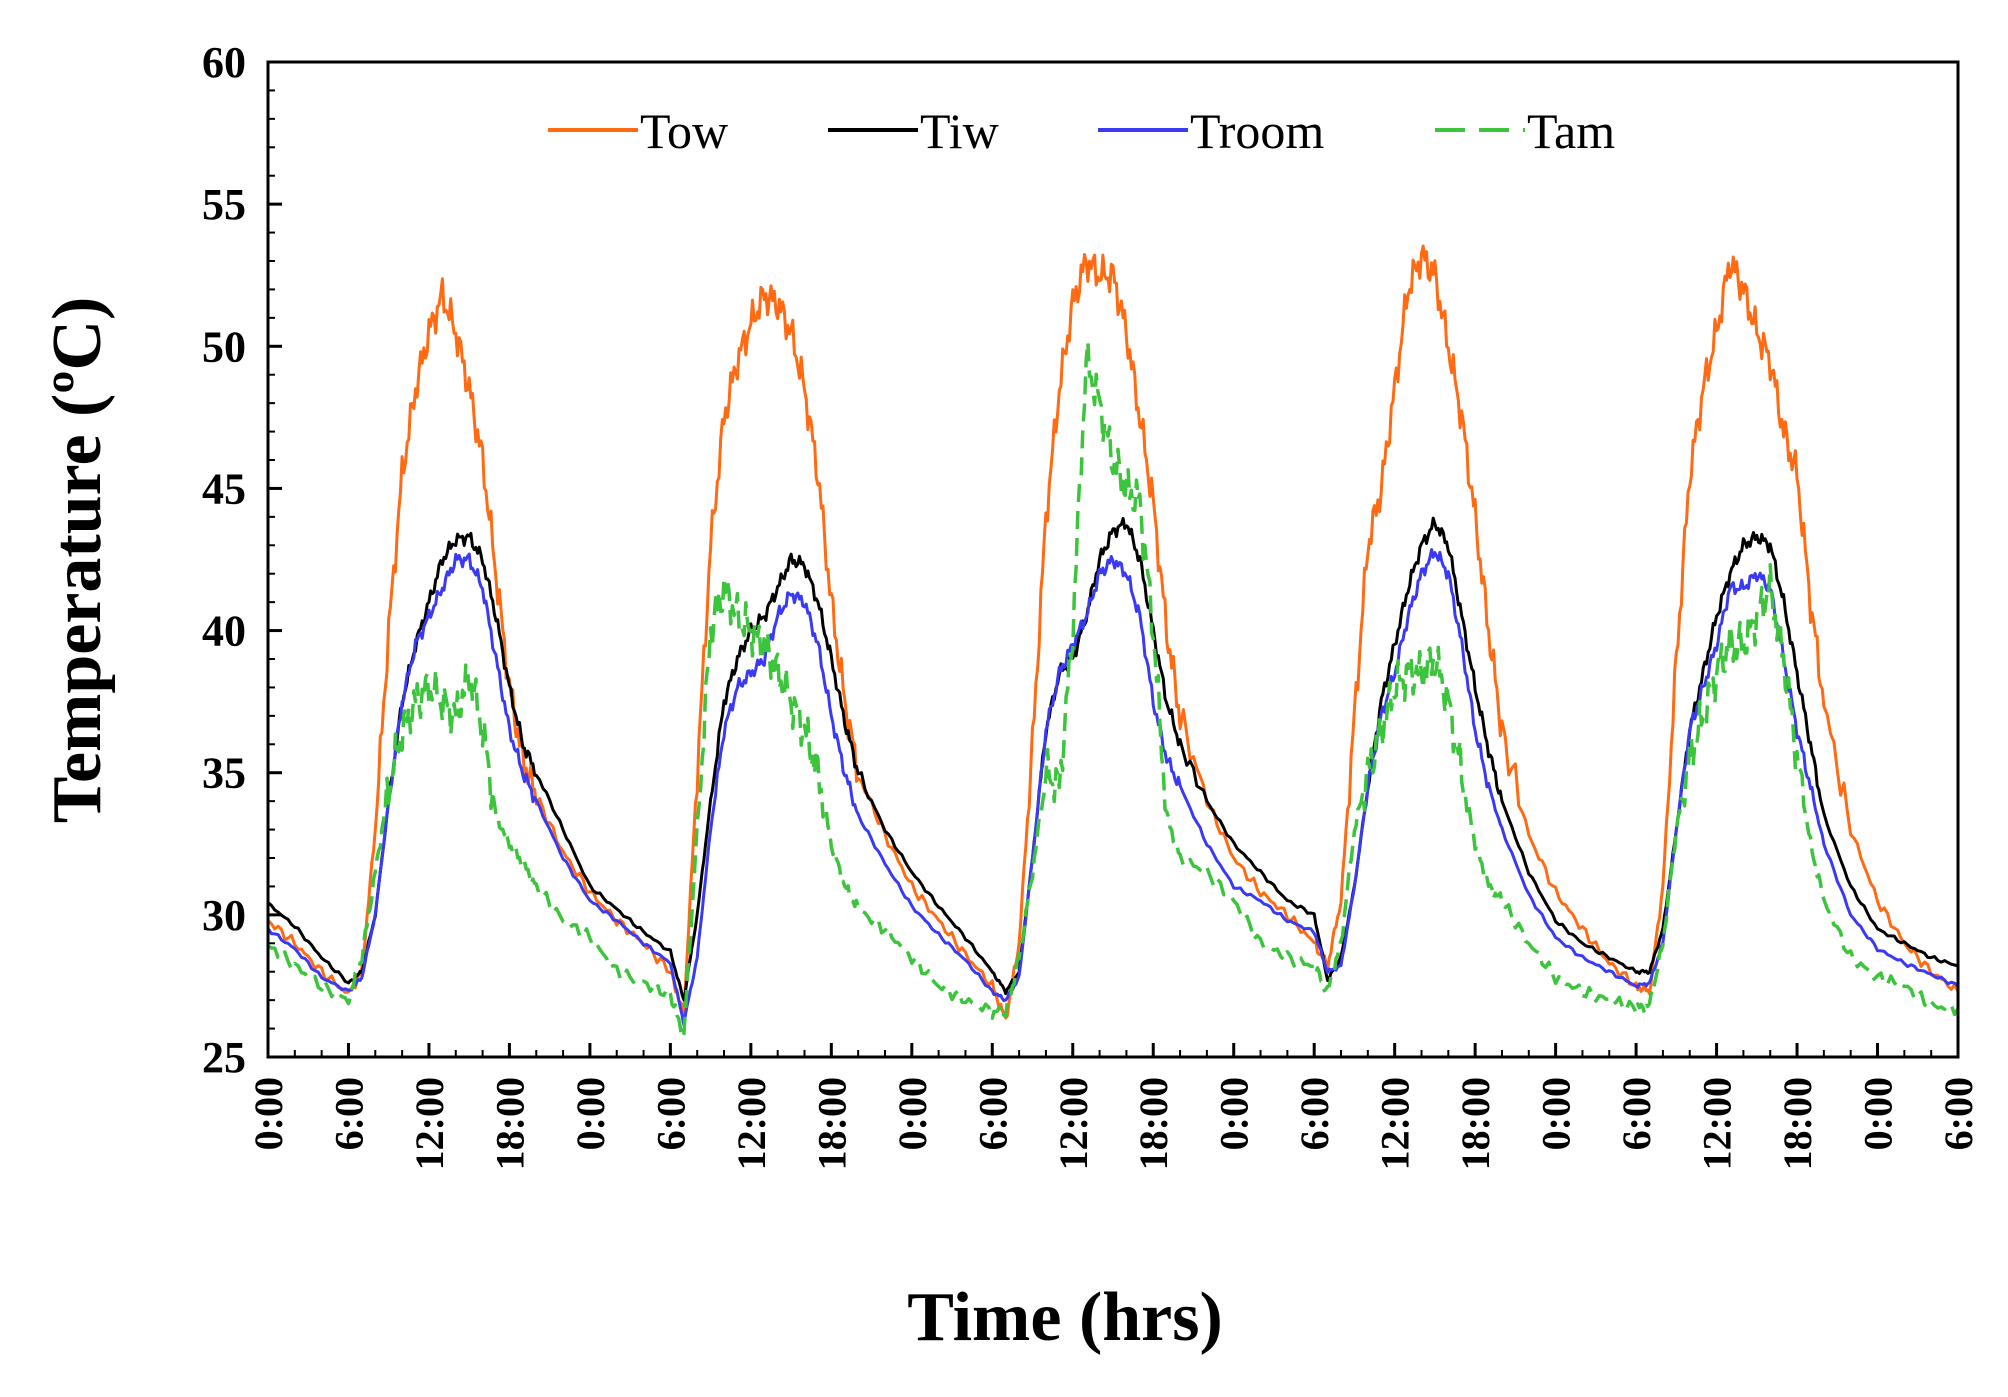 The image size is (2008, 1397). I want to click on legend: Tow Tiw Troom Tam, so click(1081, 131).